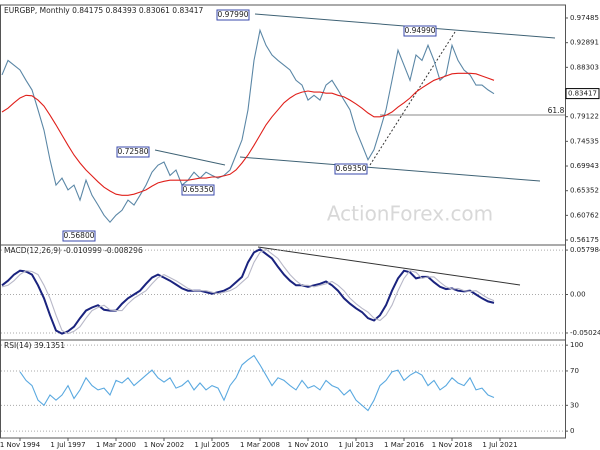 This screenshot has width=600, height=450. I want to click on annotation: 0.94990, so click(419, 30).